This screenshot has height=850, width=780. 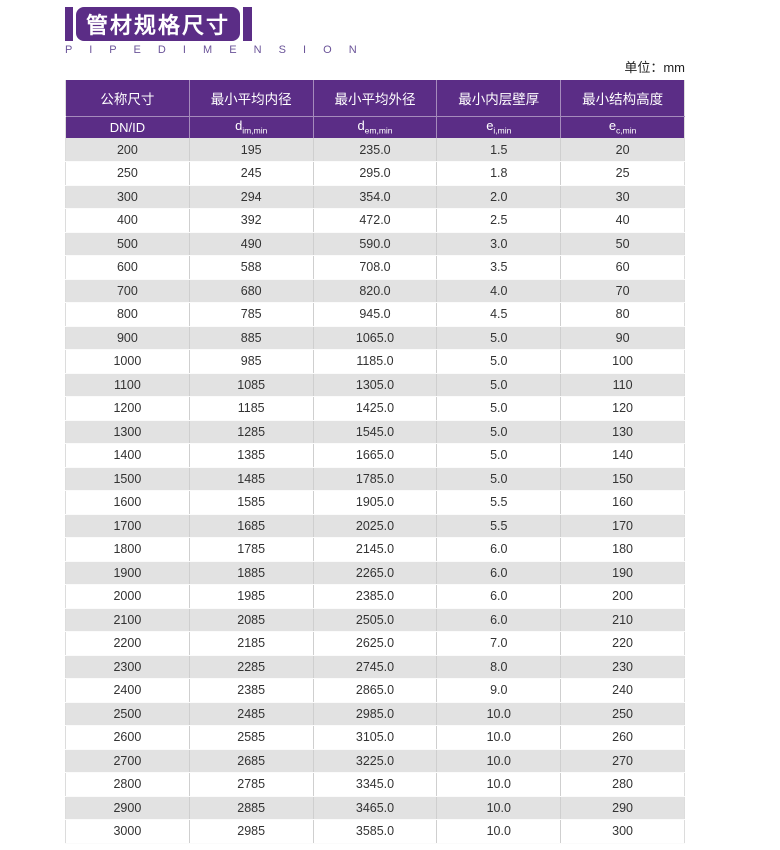 What do you see at coordinates (127, 291) in the screenshot?
I see `table-cell: 700` at bounding box center [127, 291].